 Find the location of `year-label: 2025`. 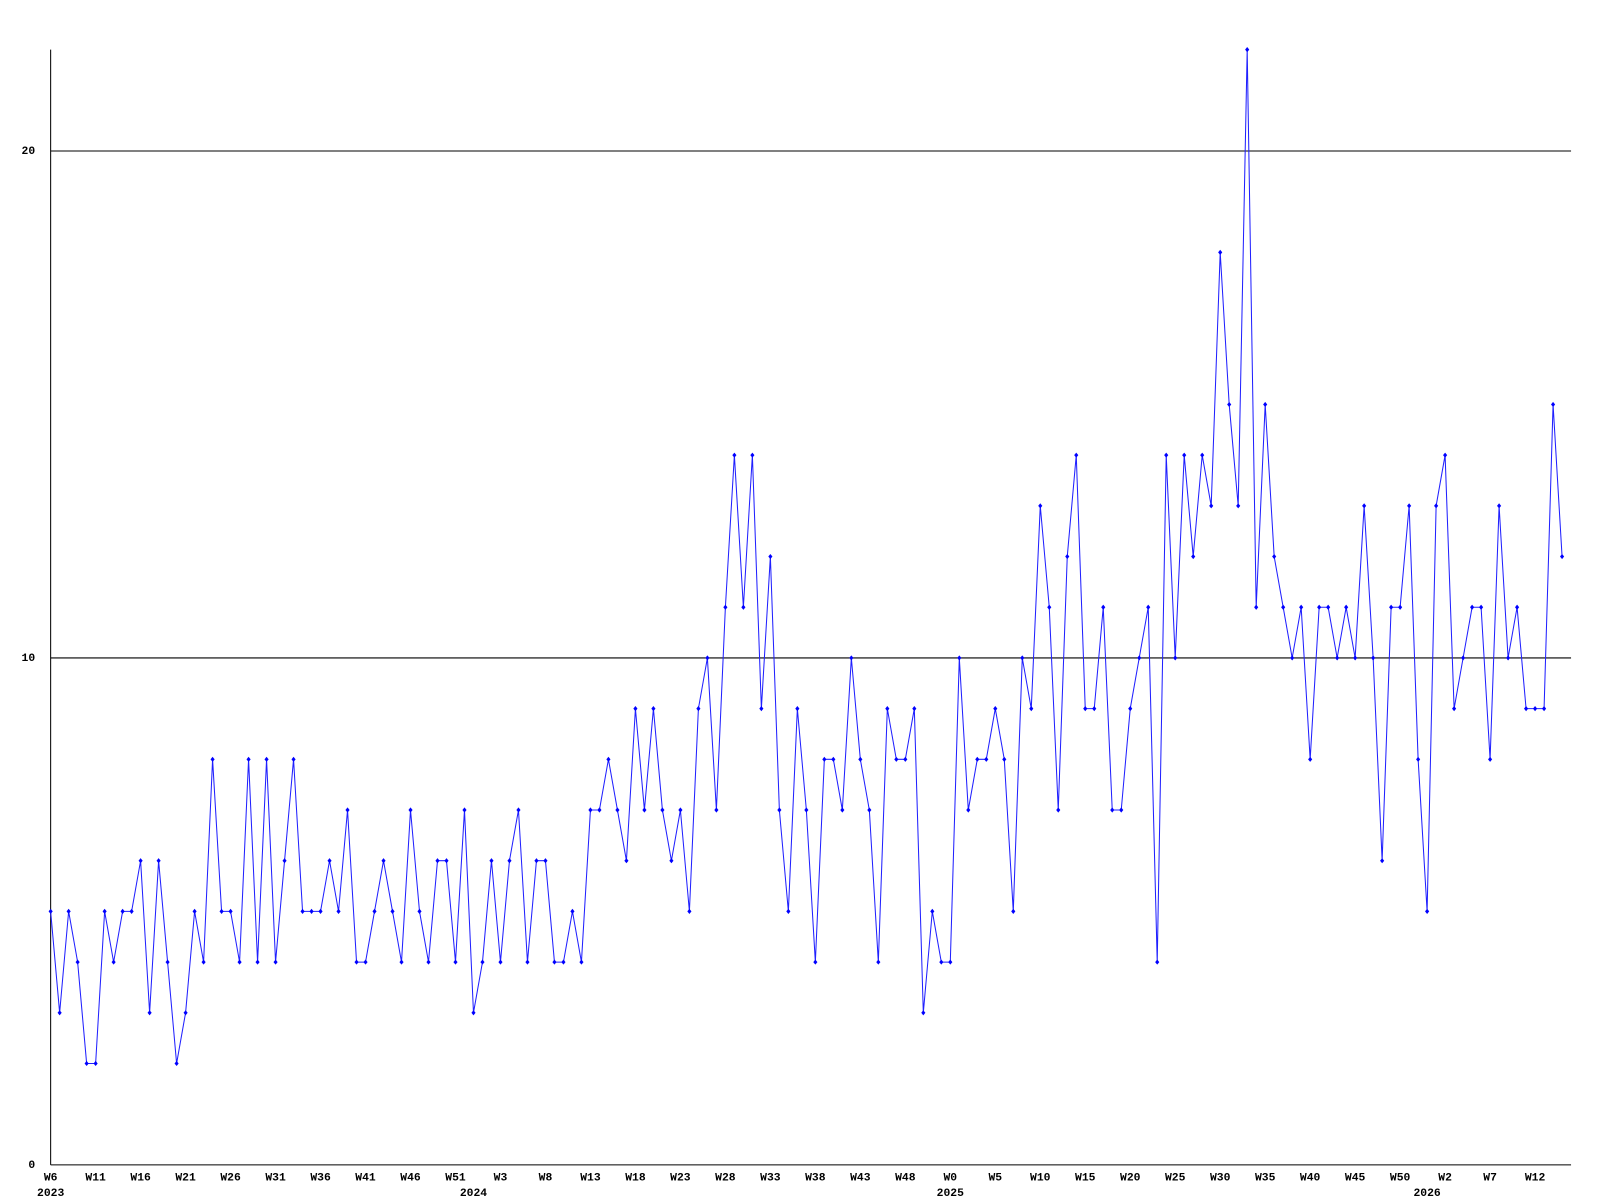

year-label: 2025 is located at coordinates (950, 1194).